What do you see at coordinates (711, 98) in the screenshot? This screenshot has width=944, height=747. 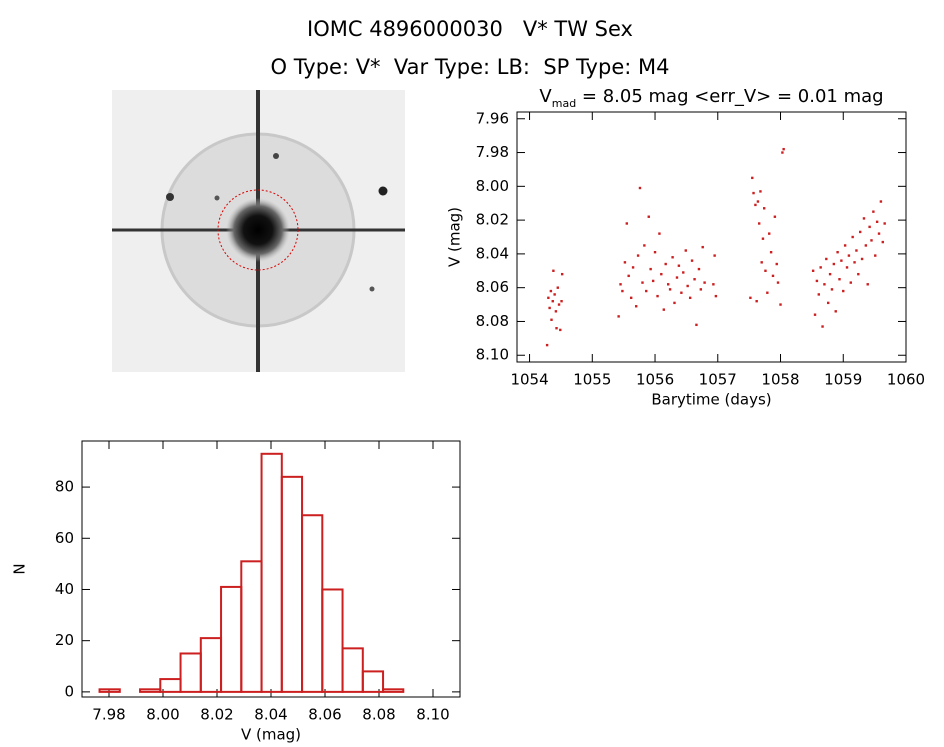 I see `chart-title: Vmad = 8.05 mag <err_V> = 0.01 mag` at bounding box center [711, 98].